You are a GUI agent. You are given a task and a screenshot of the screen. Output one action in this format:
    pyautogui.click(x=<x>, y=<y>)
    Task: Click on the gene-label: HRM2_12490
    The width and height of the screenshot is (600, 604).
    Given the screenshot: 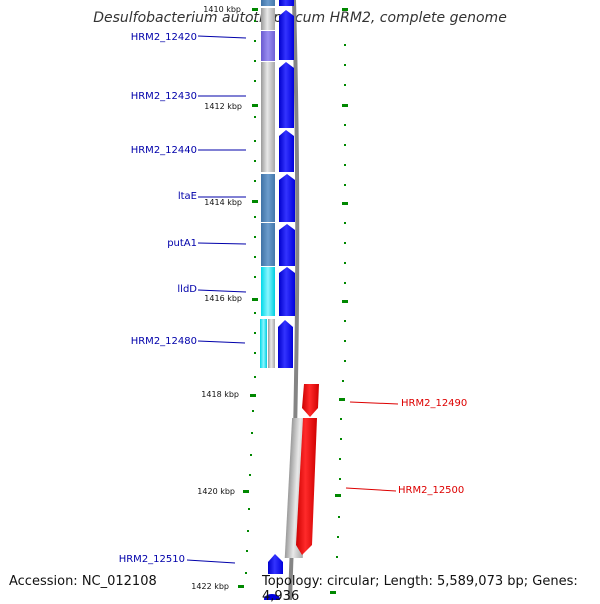 What is the action you would take?
    pyautogui.click(x=434, y=403)
    